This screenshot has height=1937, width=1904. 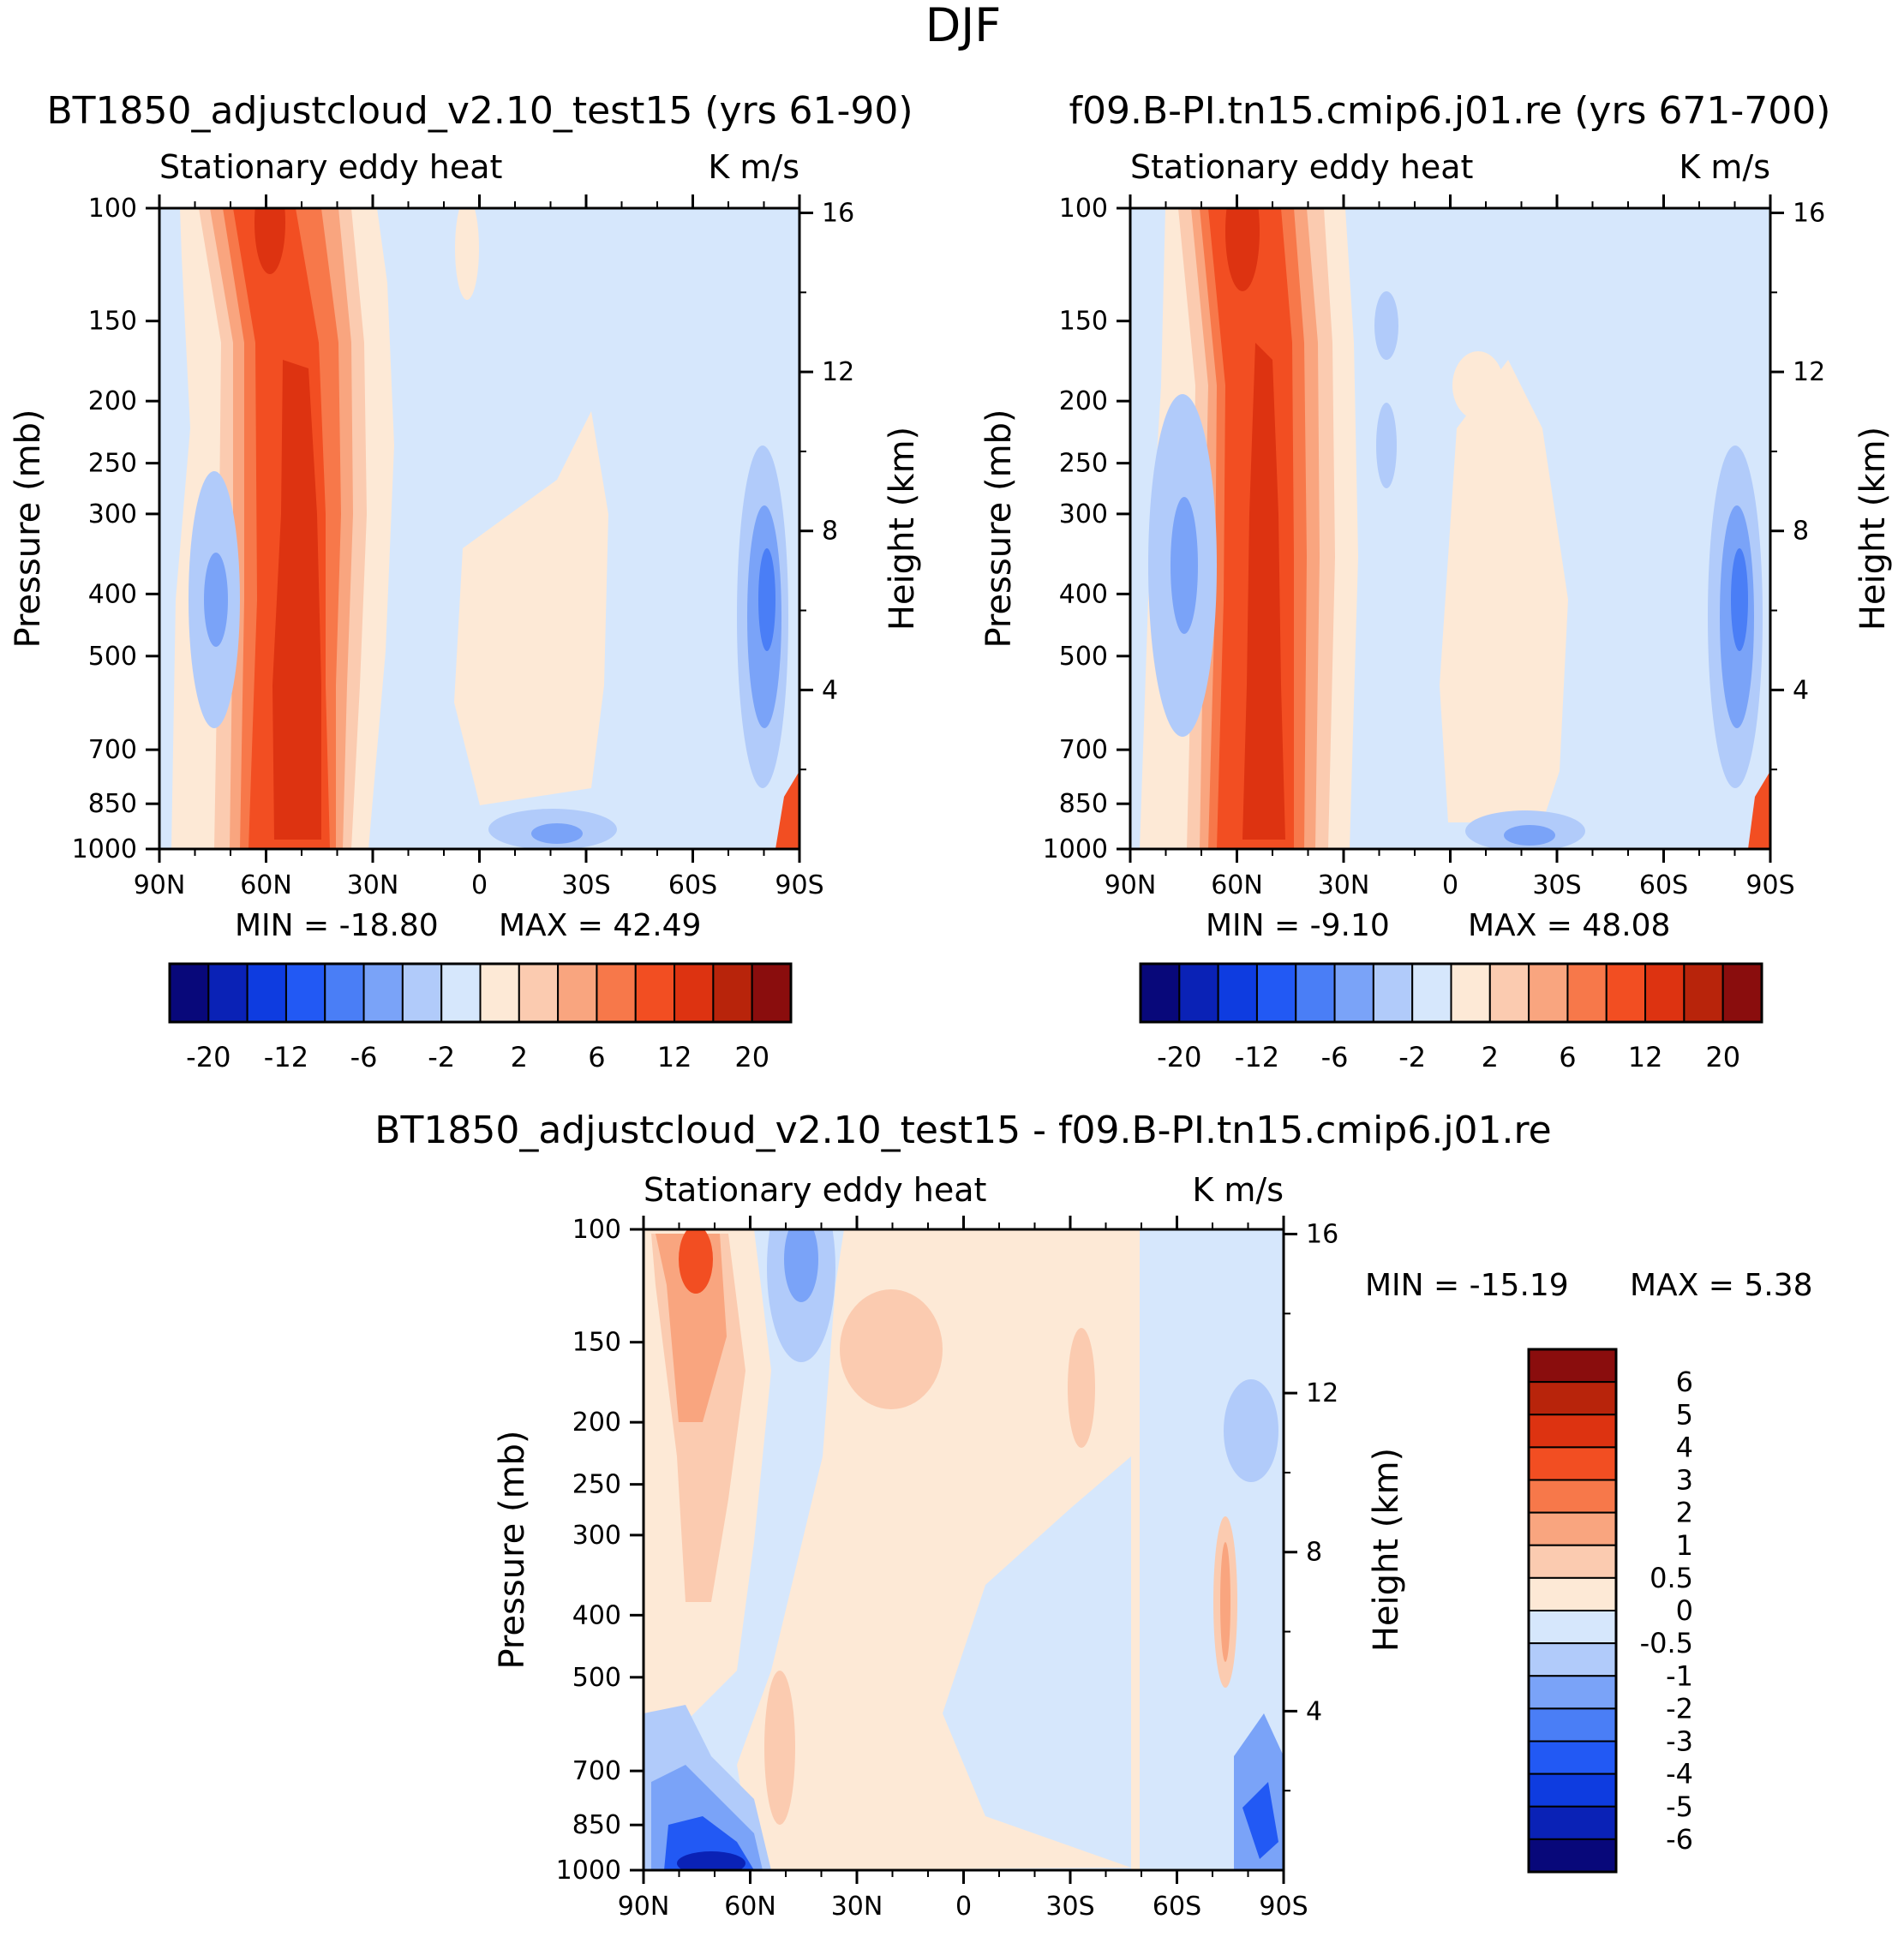 I want to click on panel-3-colorbar-label-13: -5, so click(x=1680, y=1807).